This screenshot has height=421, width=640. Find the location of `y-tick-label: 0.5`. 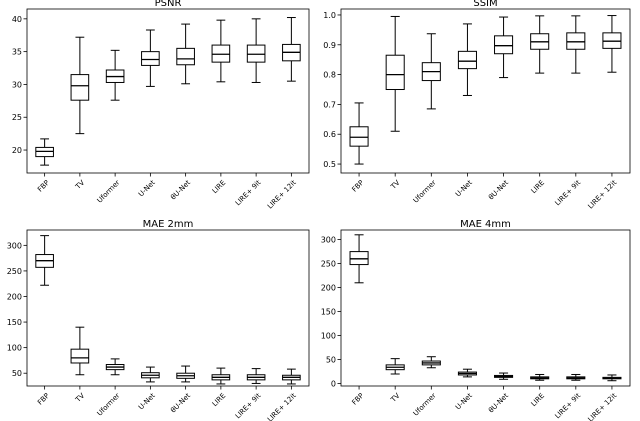

y-tick-label: 0.5 is located at coordinates (329, 164).